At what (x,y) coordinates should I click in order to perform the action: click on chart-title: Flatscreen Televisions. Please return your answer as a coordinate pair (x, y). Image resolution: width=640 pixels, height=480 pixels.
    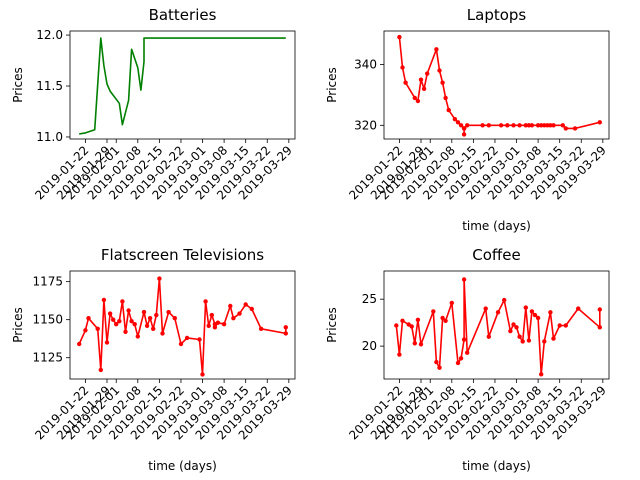
    Looking at the image, I should click on (182, 255).